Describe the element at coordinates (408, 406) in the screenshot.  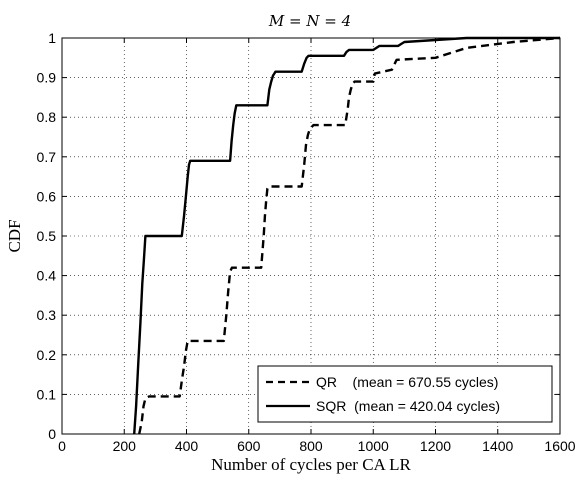
I see `legend-label-sqr: SQR (mean = 420.04 cycles)` at that location.